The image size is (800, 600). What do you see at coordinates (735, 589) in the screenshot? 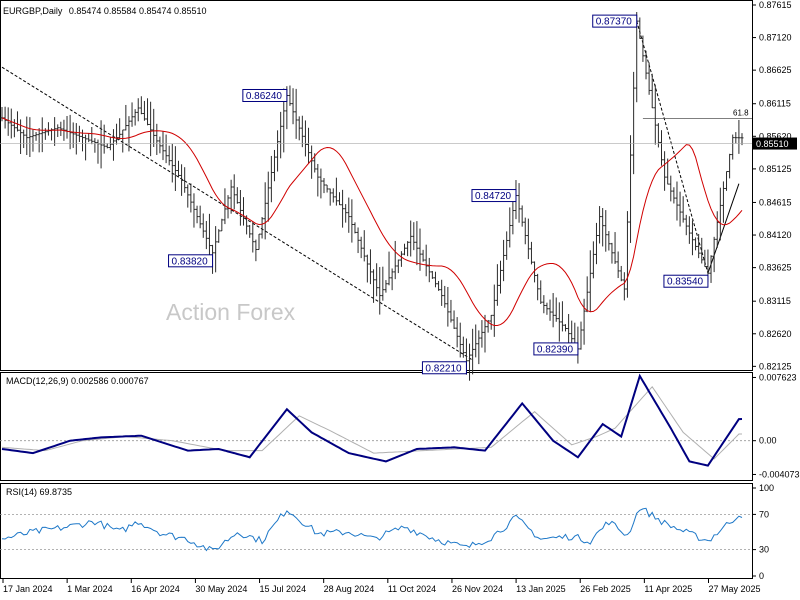
I see `x-tick-label: 27 May 2025` at bounding box center [735, 589].